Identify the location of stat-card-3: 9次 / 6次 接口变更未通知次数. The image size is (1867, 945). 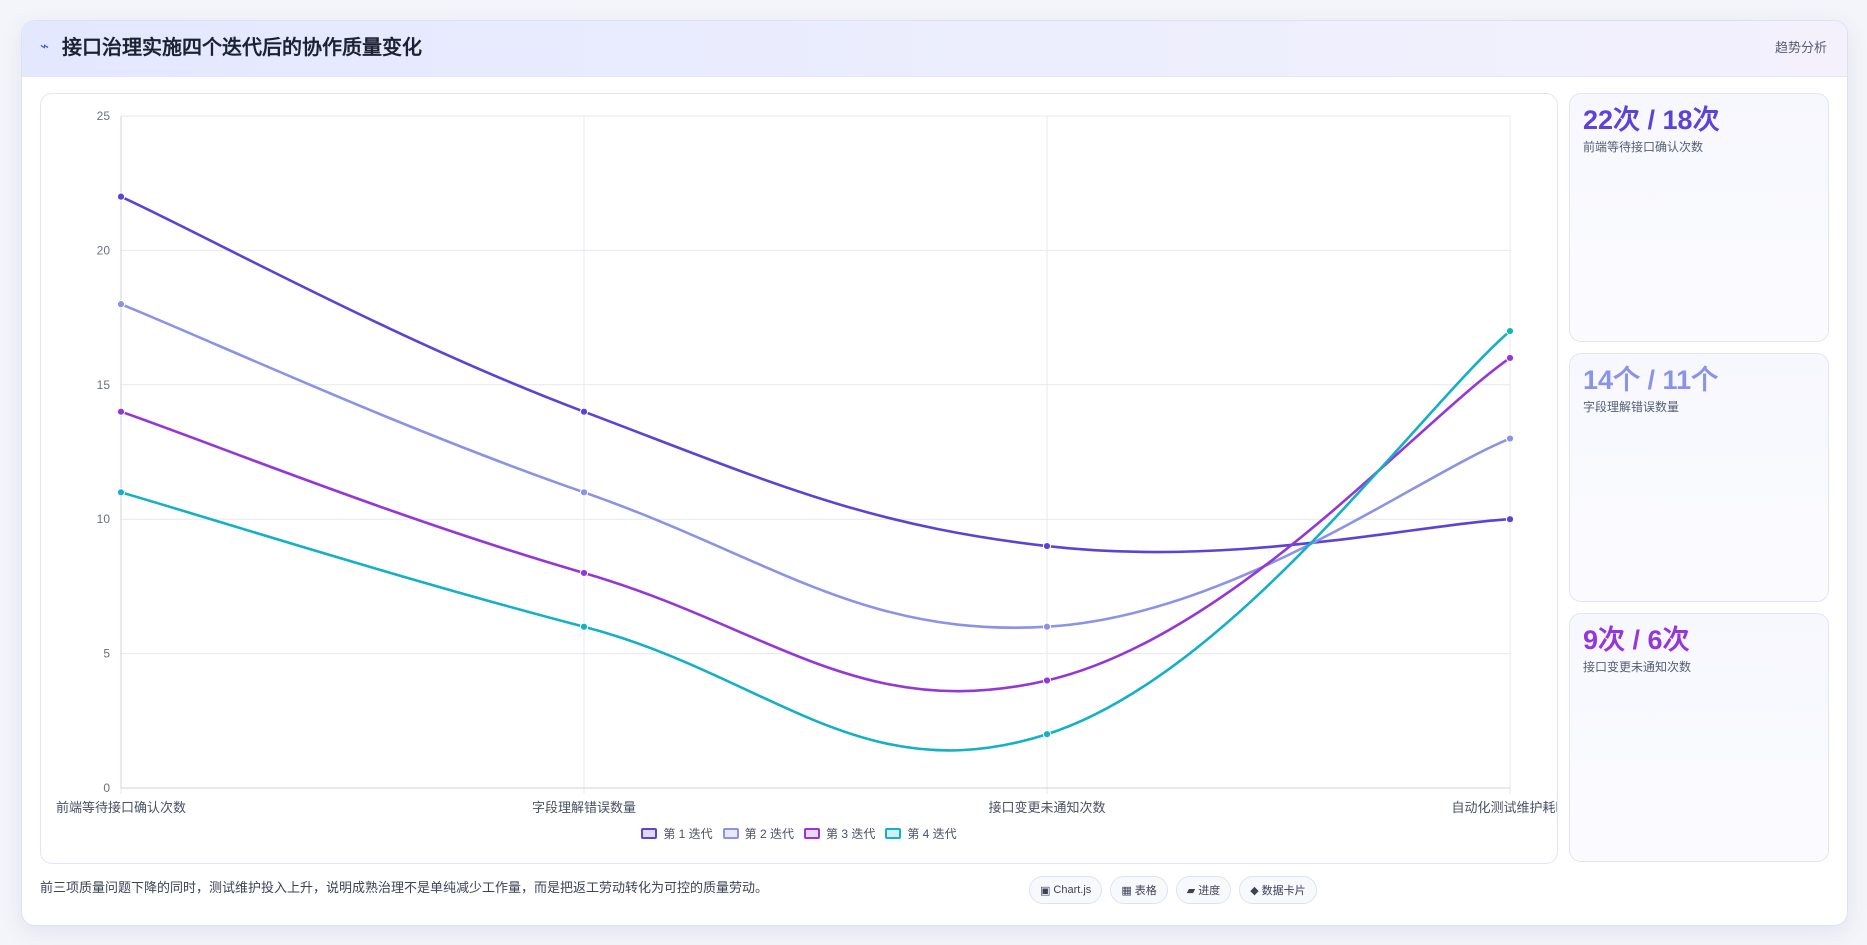
(1699, 737).